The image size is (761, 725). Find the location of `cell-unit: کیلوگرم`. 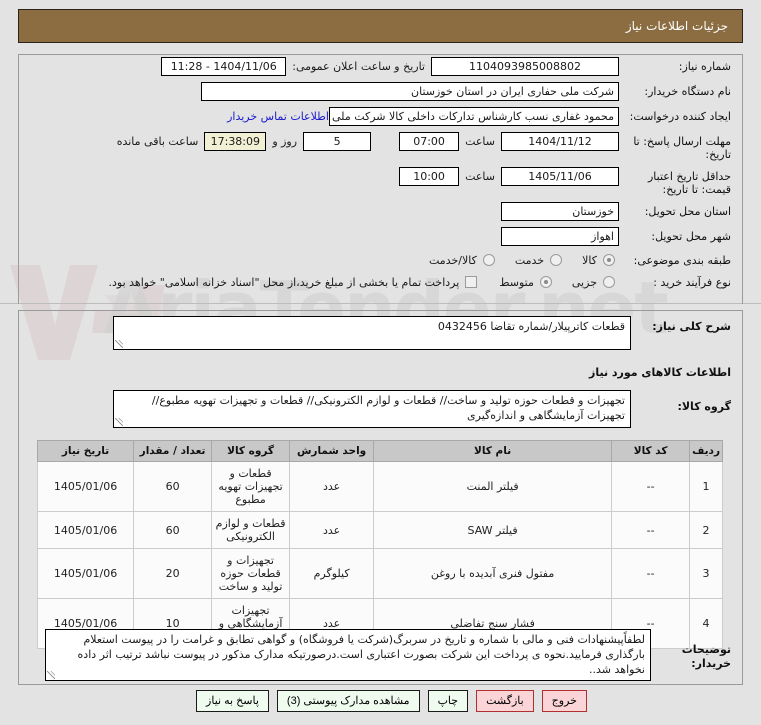

cell-unit: کیلوگرم is located at coordinates (332, 573).